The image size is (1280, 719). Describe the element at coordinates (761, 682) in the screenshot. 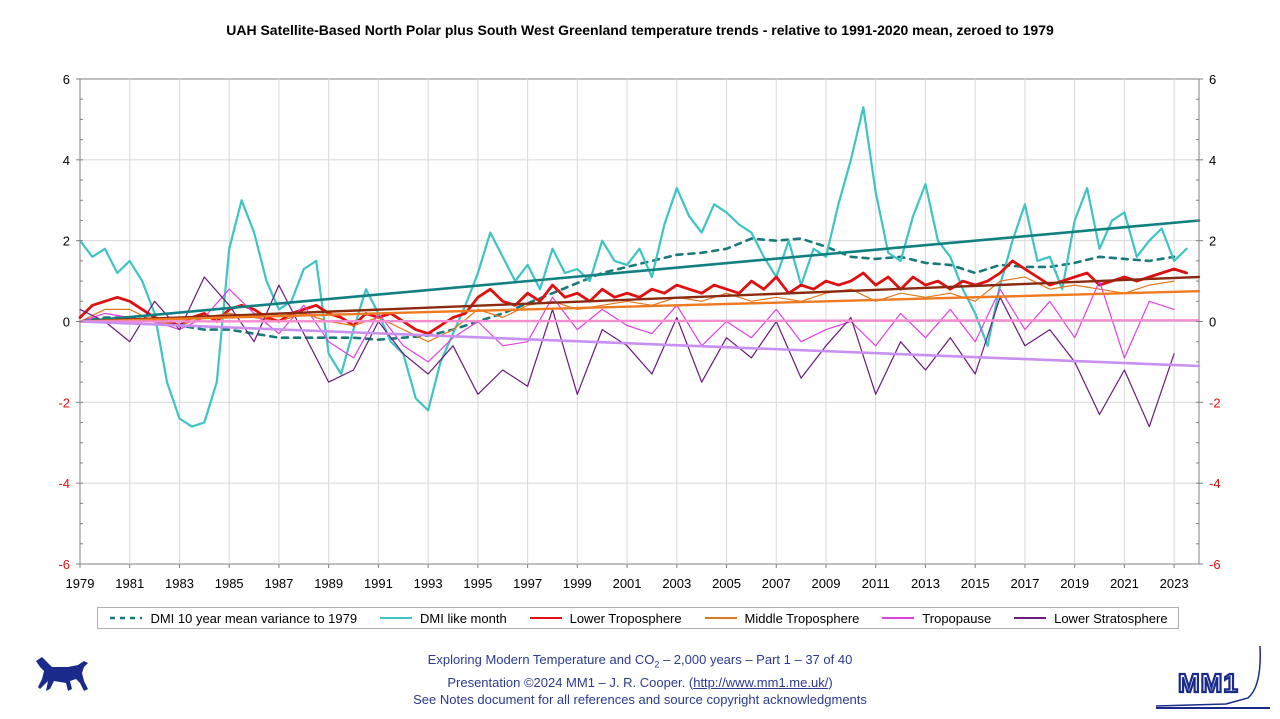

I see `website-link: http://www.mm1.me.uk/` at that location.